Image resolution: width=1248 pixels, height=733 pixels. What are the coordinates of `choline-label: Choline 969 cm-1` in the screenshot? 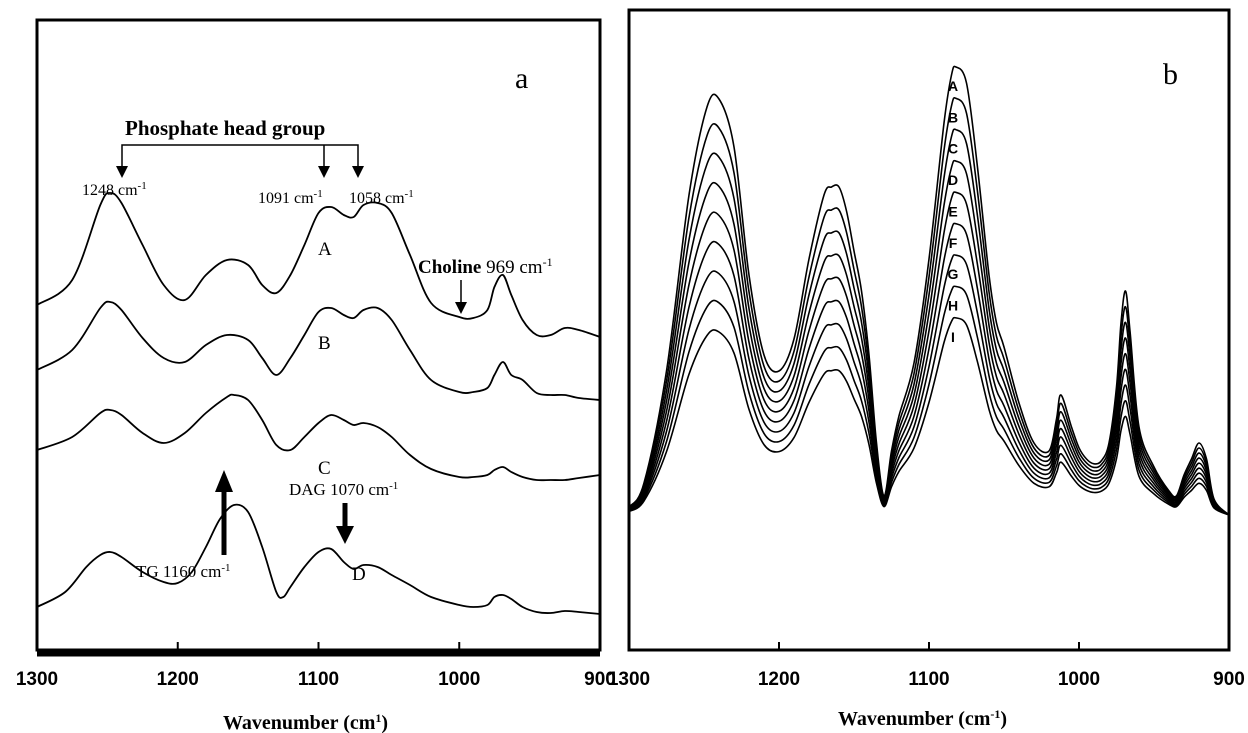 It's located at (485, 266).